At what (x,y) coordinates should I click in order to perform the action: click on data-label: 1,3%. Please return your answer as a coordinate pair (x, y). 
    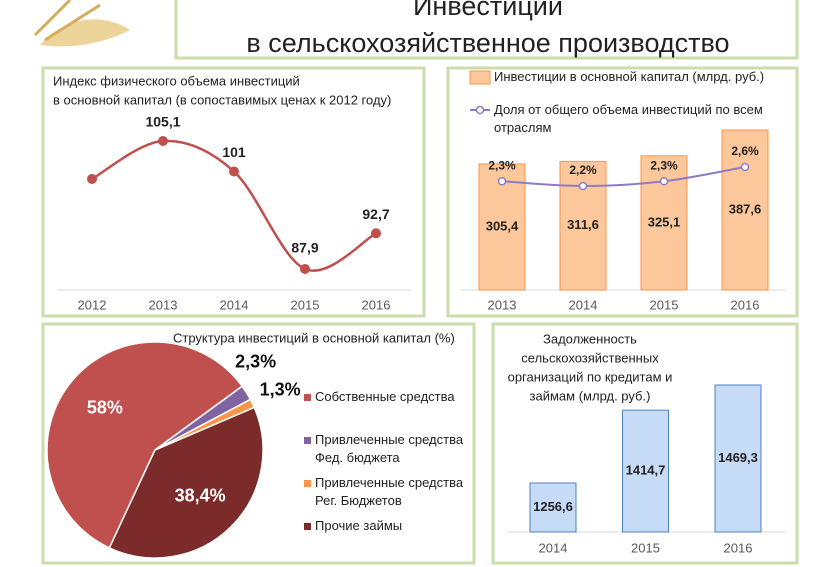
    Looking at the image, I should click on (280, 389).